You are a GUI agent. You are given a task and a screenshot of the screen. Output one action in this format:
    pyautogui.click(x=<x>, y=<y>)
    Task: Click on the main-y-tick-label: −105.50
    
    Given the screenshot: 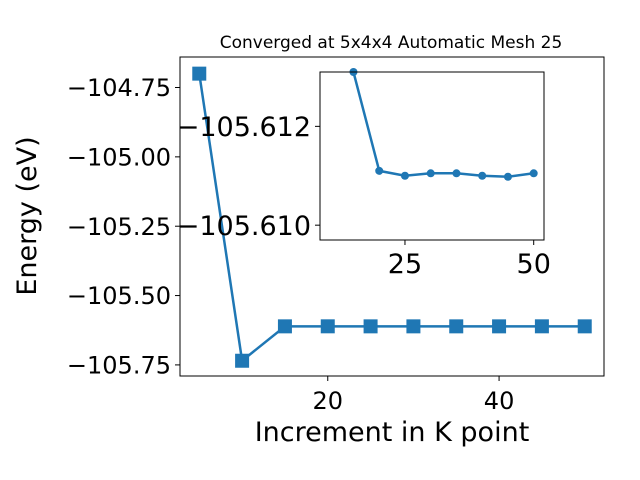 What is the action you would take?
    pyautogui.click(x=119, y=296)
    